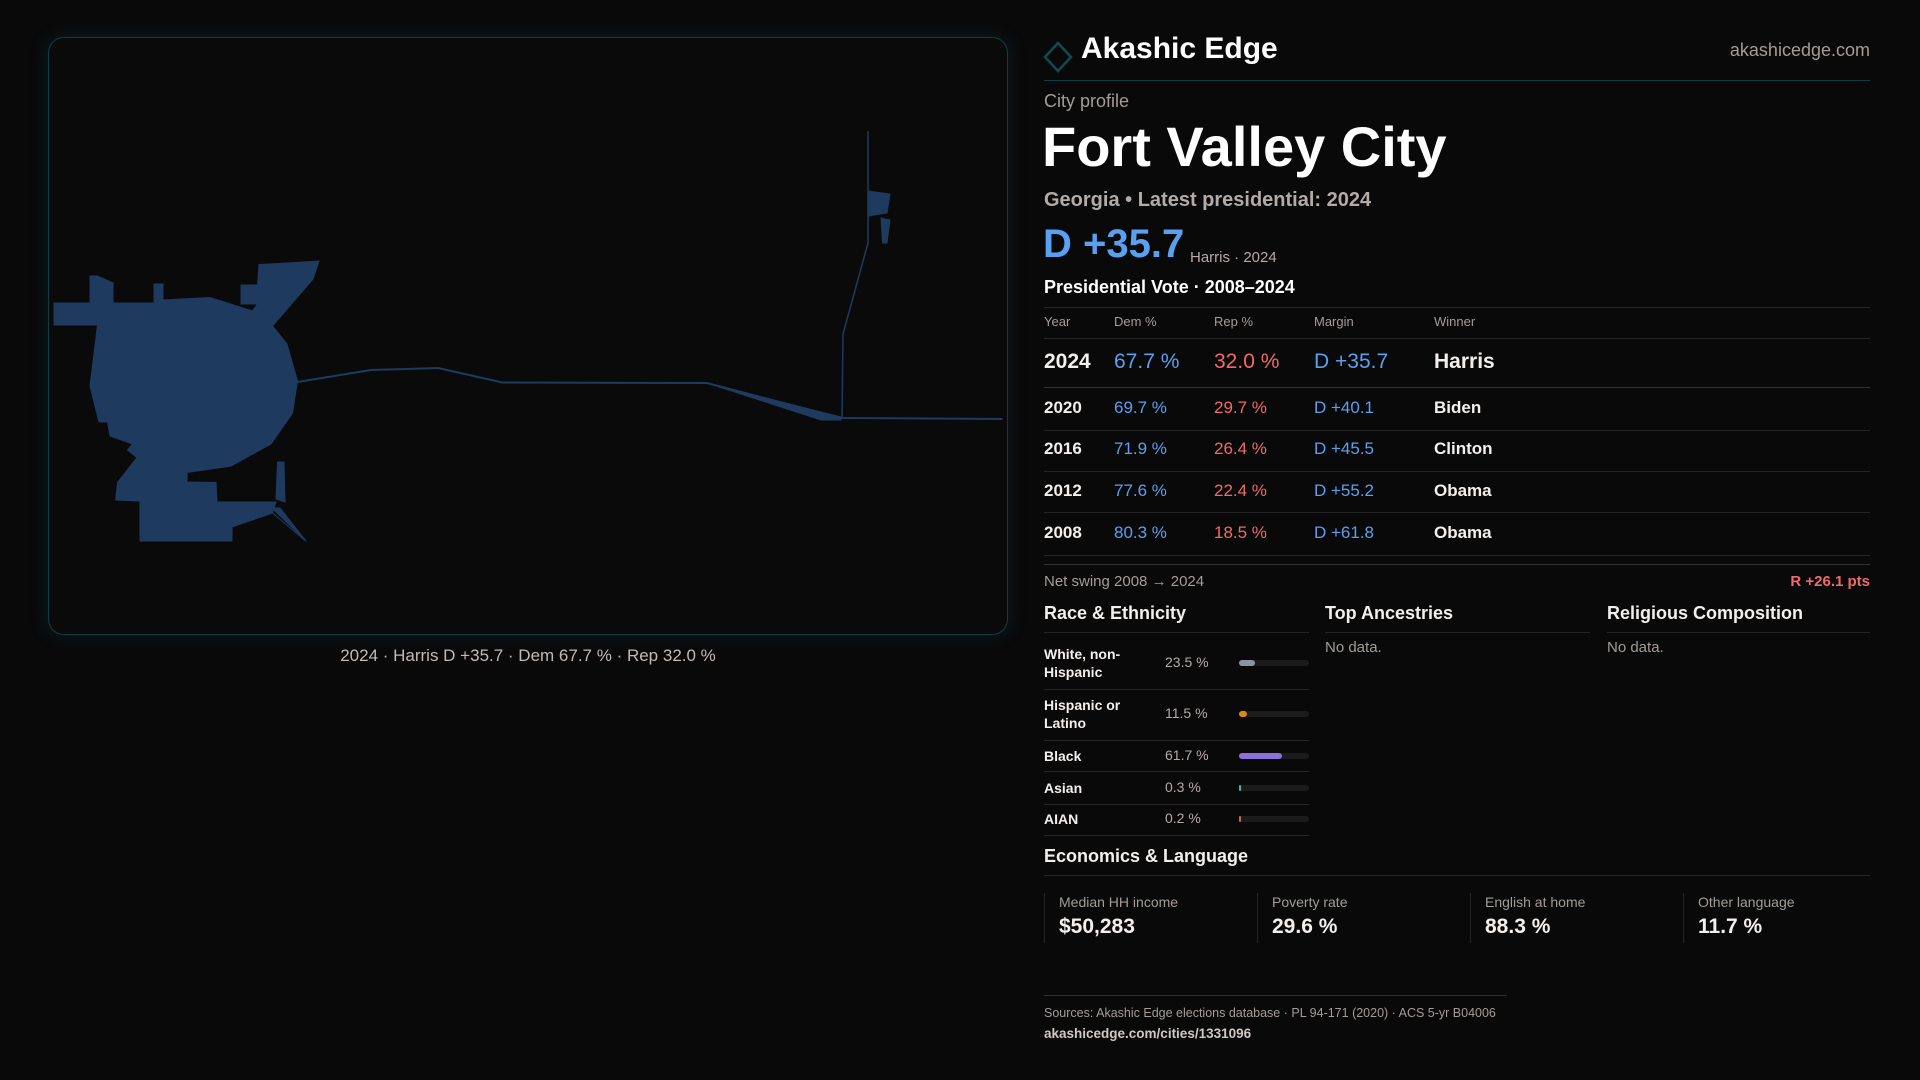 This screenshot has width=1920, height=1080. Describe the element at coordinates (1097, 926) in the screenshot. I see `stat-value: $50,283` at that location.